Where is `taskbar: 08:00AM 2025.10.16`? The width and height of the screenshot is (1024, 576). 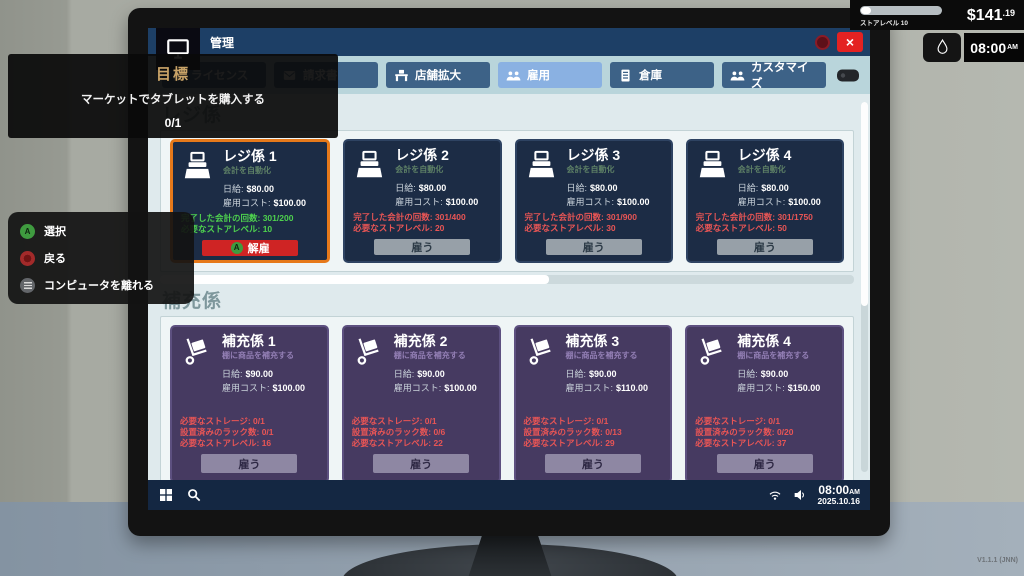 taskbar: 08:00AM 2025.10.16 is located at coordinates (509, 495).